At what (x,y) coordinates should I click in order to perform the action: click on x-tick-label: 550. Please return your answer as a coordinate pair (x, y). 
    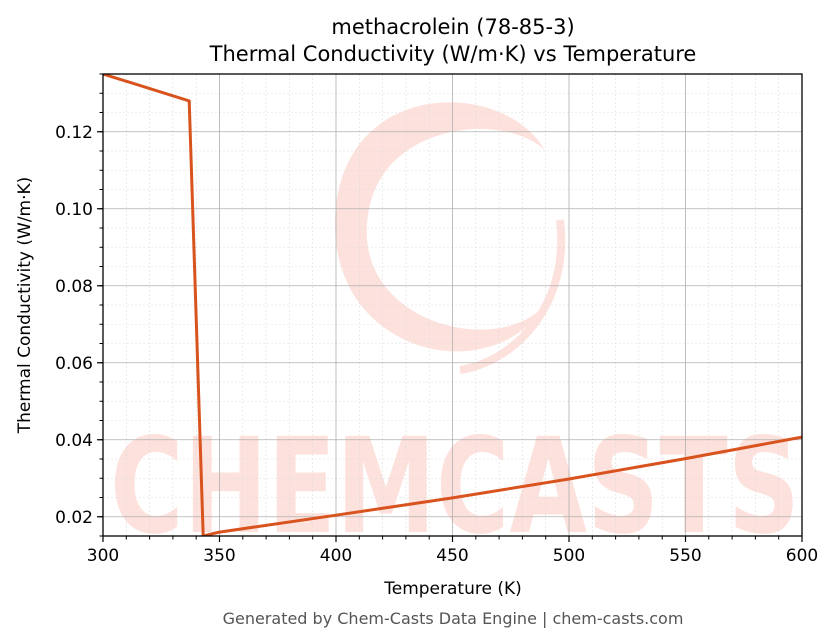
    Looking at the image, I should click on (685, 556).